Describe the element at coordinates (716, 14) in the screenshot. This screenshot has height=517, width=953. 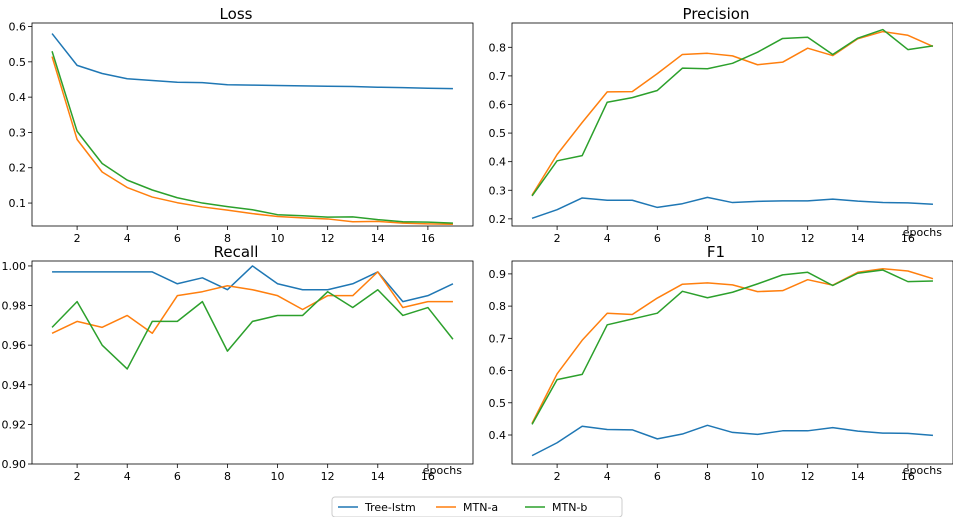
I see `subplot-title: Precision` at that location.